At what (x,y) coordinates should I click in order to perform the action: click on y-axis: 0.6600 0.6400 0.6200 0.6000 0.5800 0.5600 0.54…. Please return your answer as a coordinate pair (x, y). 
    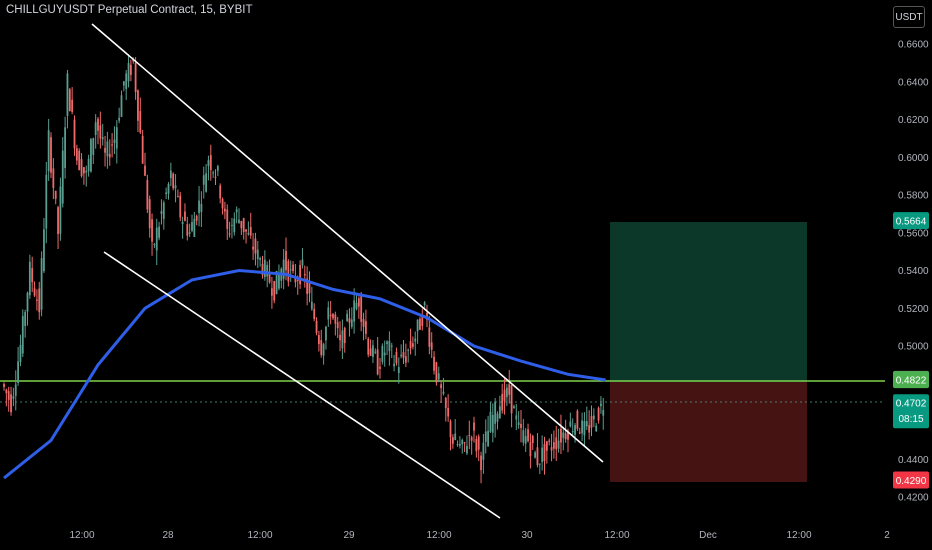
    Looking at the image, I should click on (913, 272).